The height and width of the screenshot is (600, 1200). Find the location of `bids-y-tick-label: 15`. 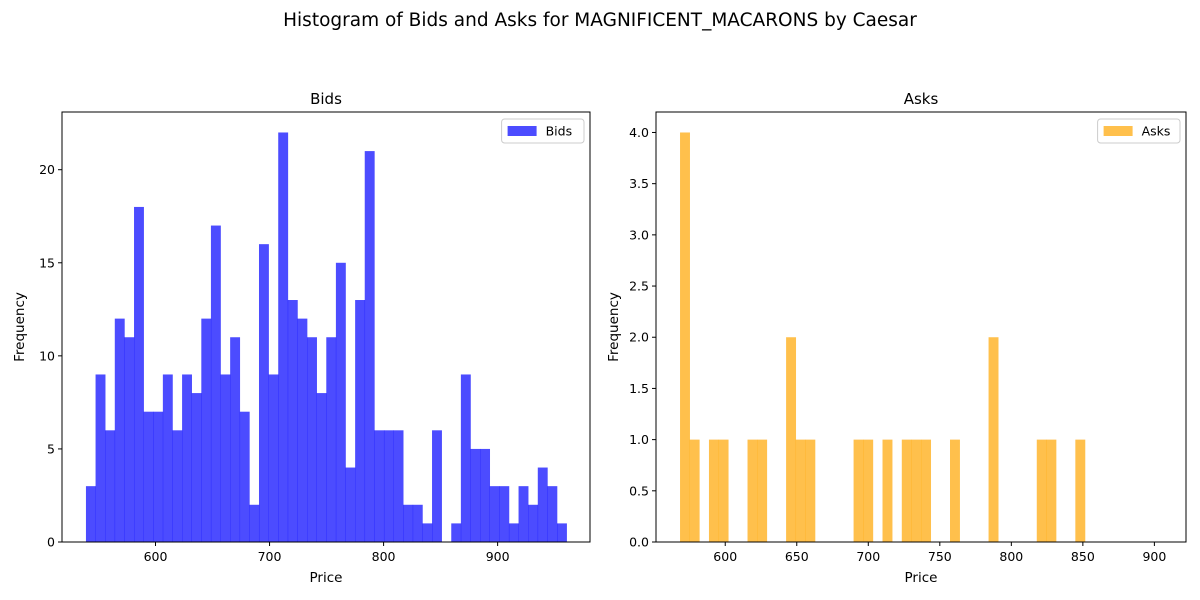

bids-y-tick-label: 15 is located at coordinates (47, 262).